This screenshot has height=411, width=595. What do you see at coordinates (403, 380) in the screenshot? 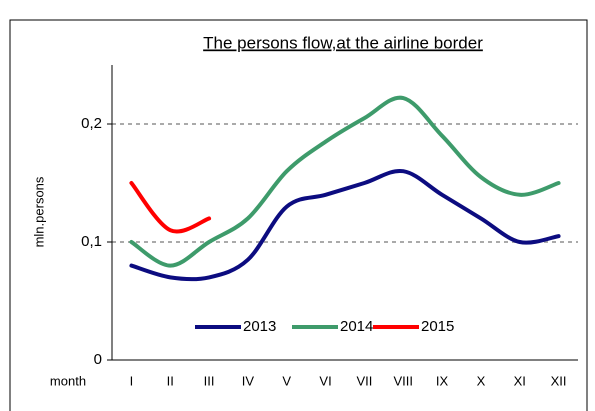
I see `x-tick-label: VIII` at bounding box center [403, 380].